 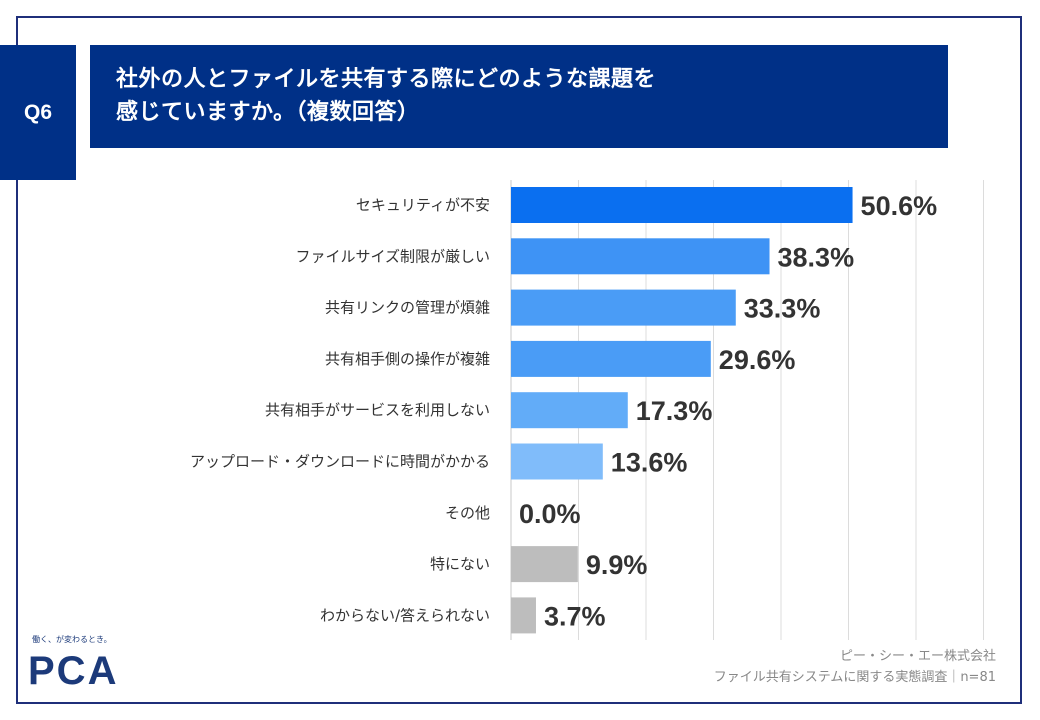 I want to click on category-label: わからない/答えられない, so click(x=405, y=615).